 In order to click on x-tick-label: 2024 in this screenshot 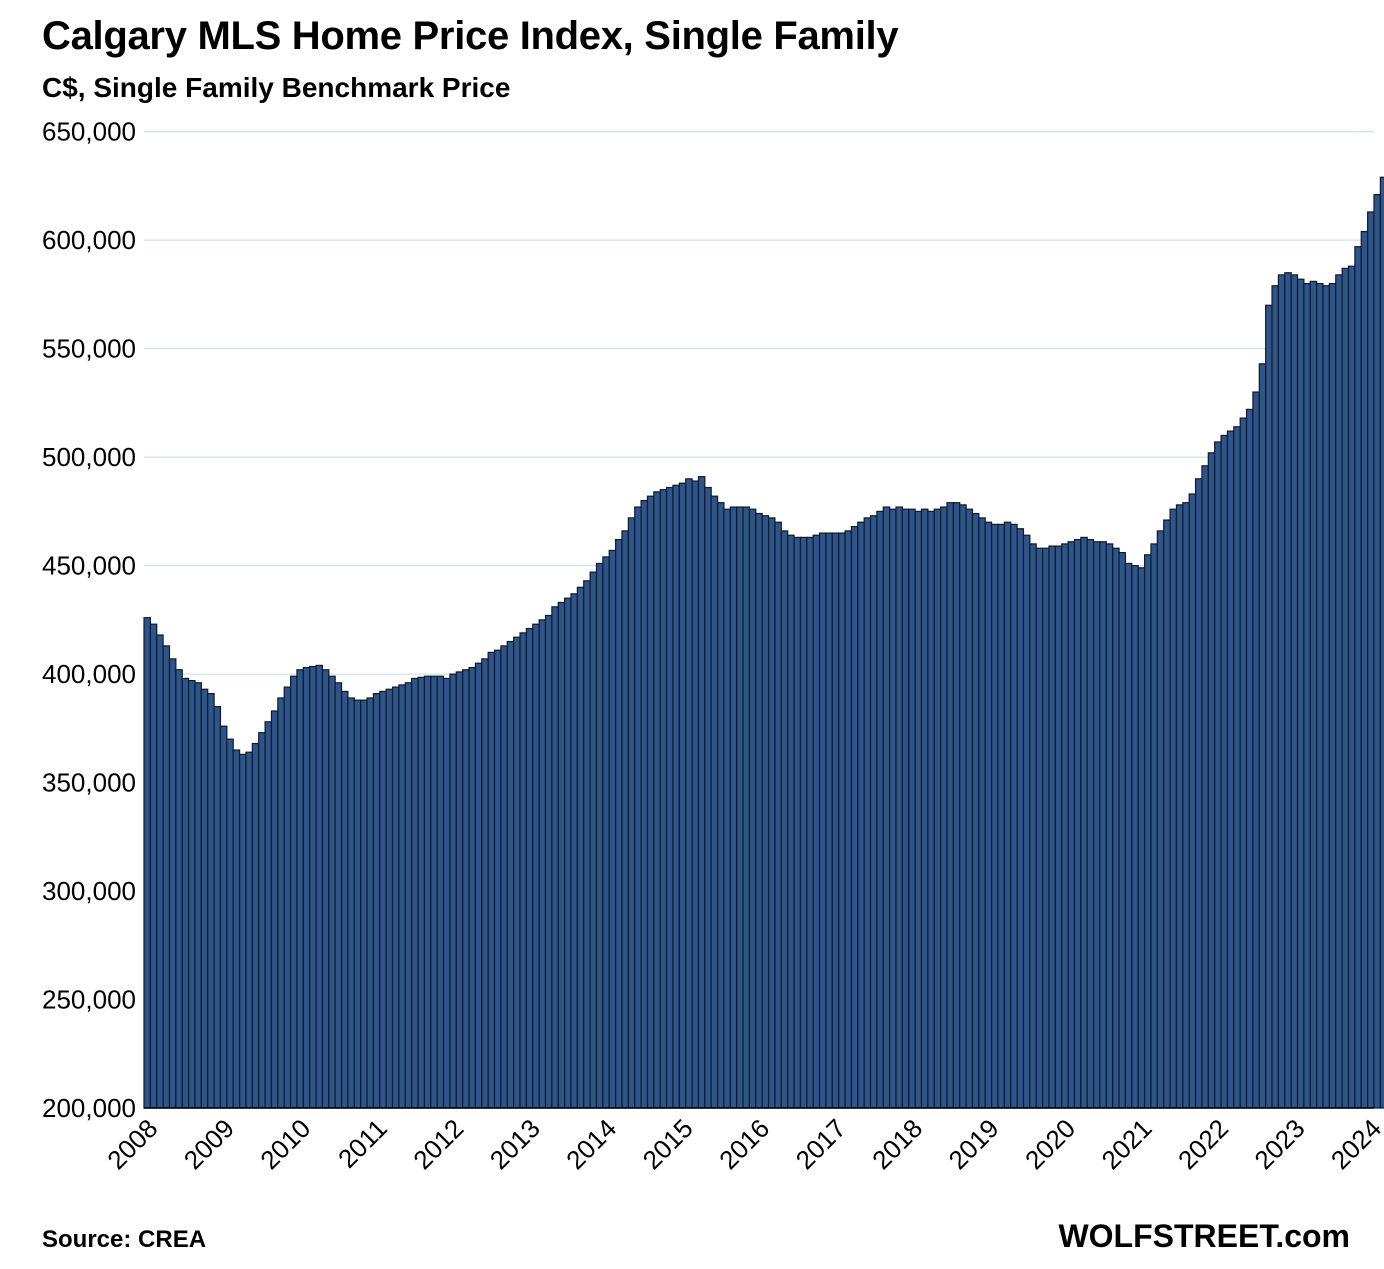, I will do `click(1354, 1144)`.